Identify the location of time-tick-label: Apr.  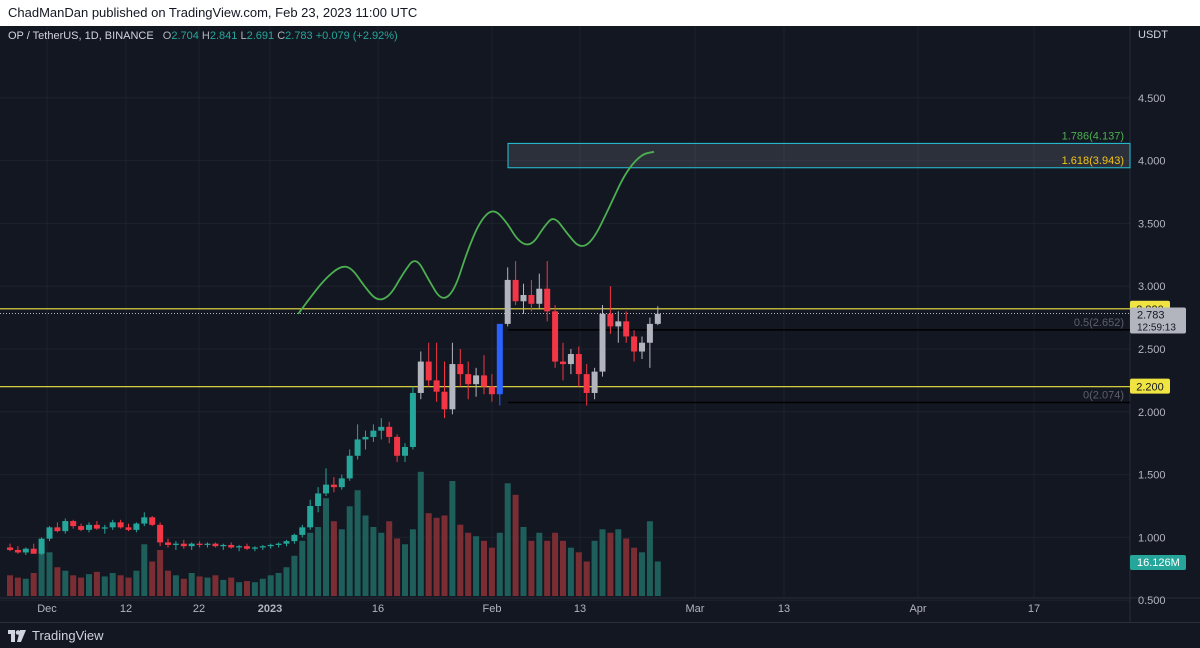
(917, 609).